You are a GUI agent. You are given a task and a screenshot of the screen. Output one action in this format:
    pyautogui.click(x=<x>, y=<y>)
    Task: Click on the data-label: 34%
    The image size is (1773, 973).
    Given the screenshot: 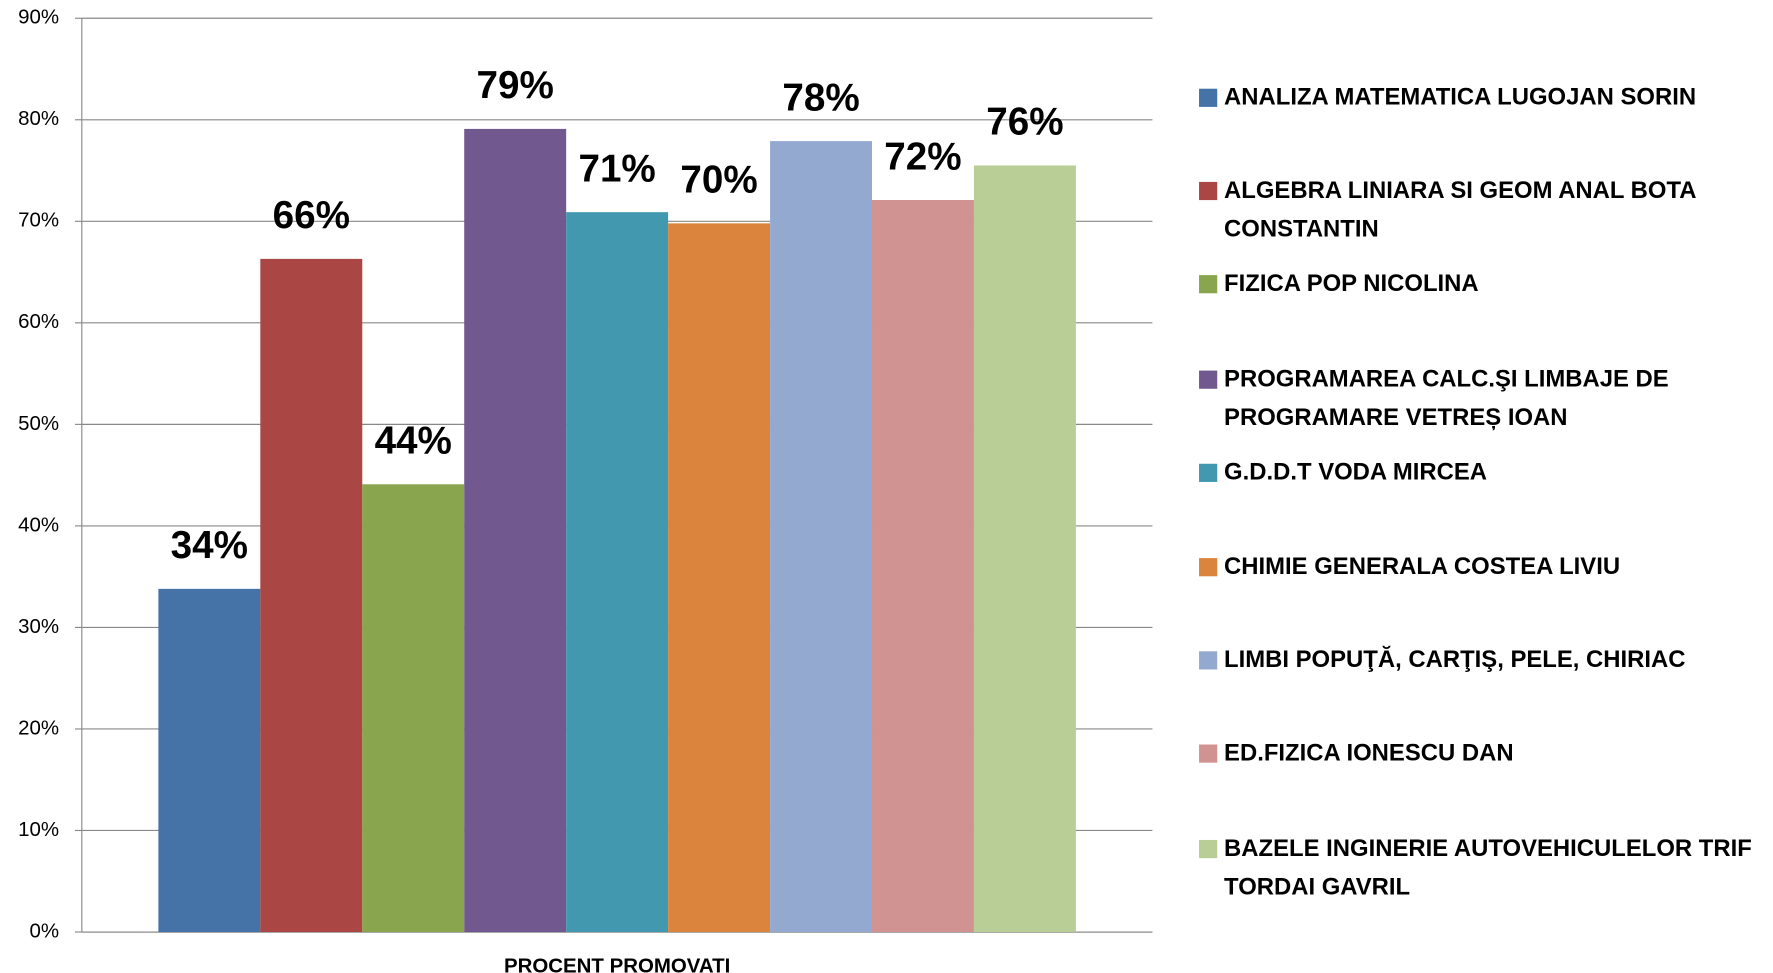 What is the action you would take?
    pyautogui.click(x=209, y=545)
    